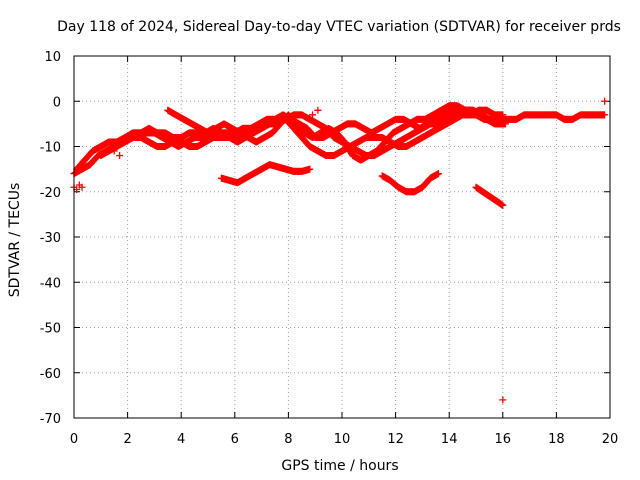 The image size is (640, 480). What do you see at coordinates (449, 439) in the screenshot?
I see `x-tick-label: 14` at bounding box center [449, 439].